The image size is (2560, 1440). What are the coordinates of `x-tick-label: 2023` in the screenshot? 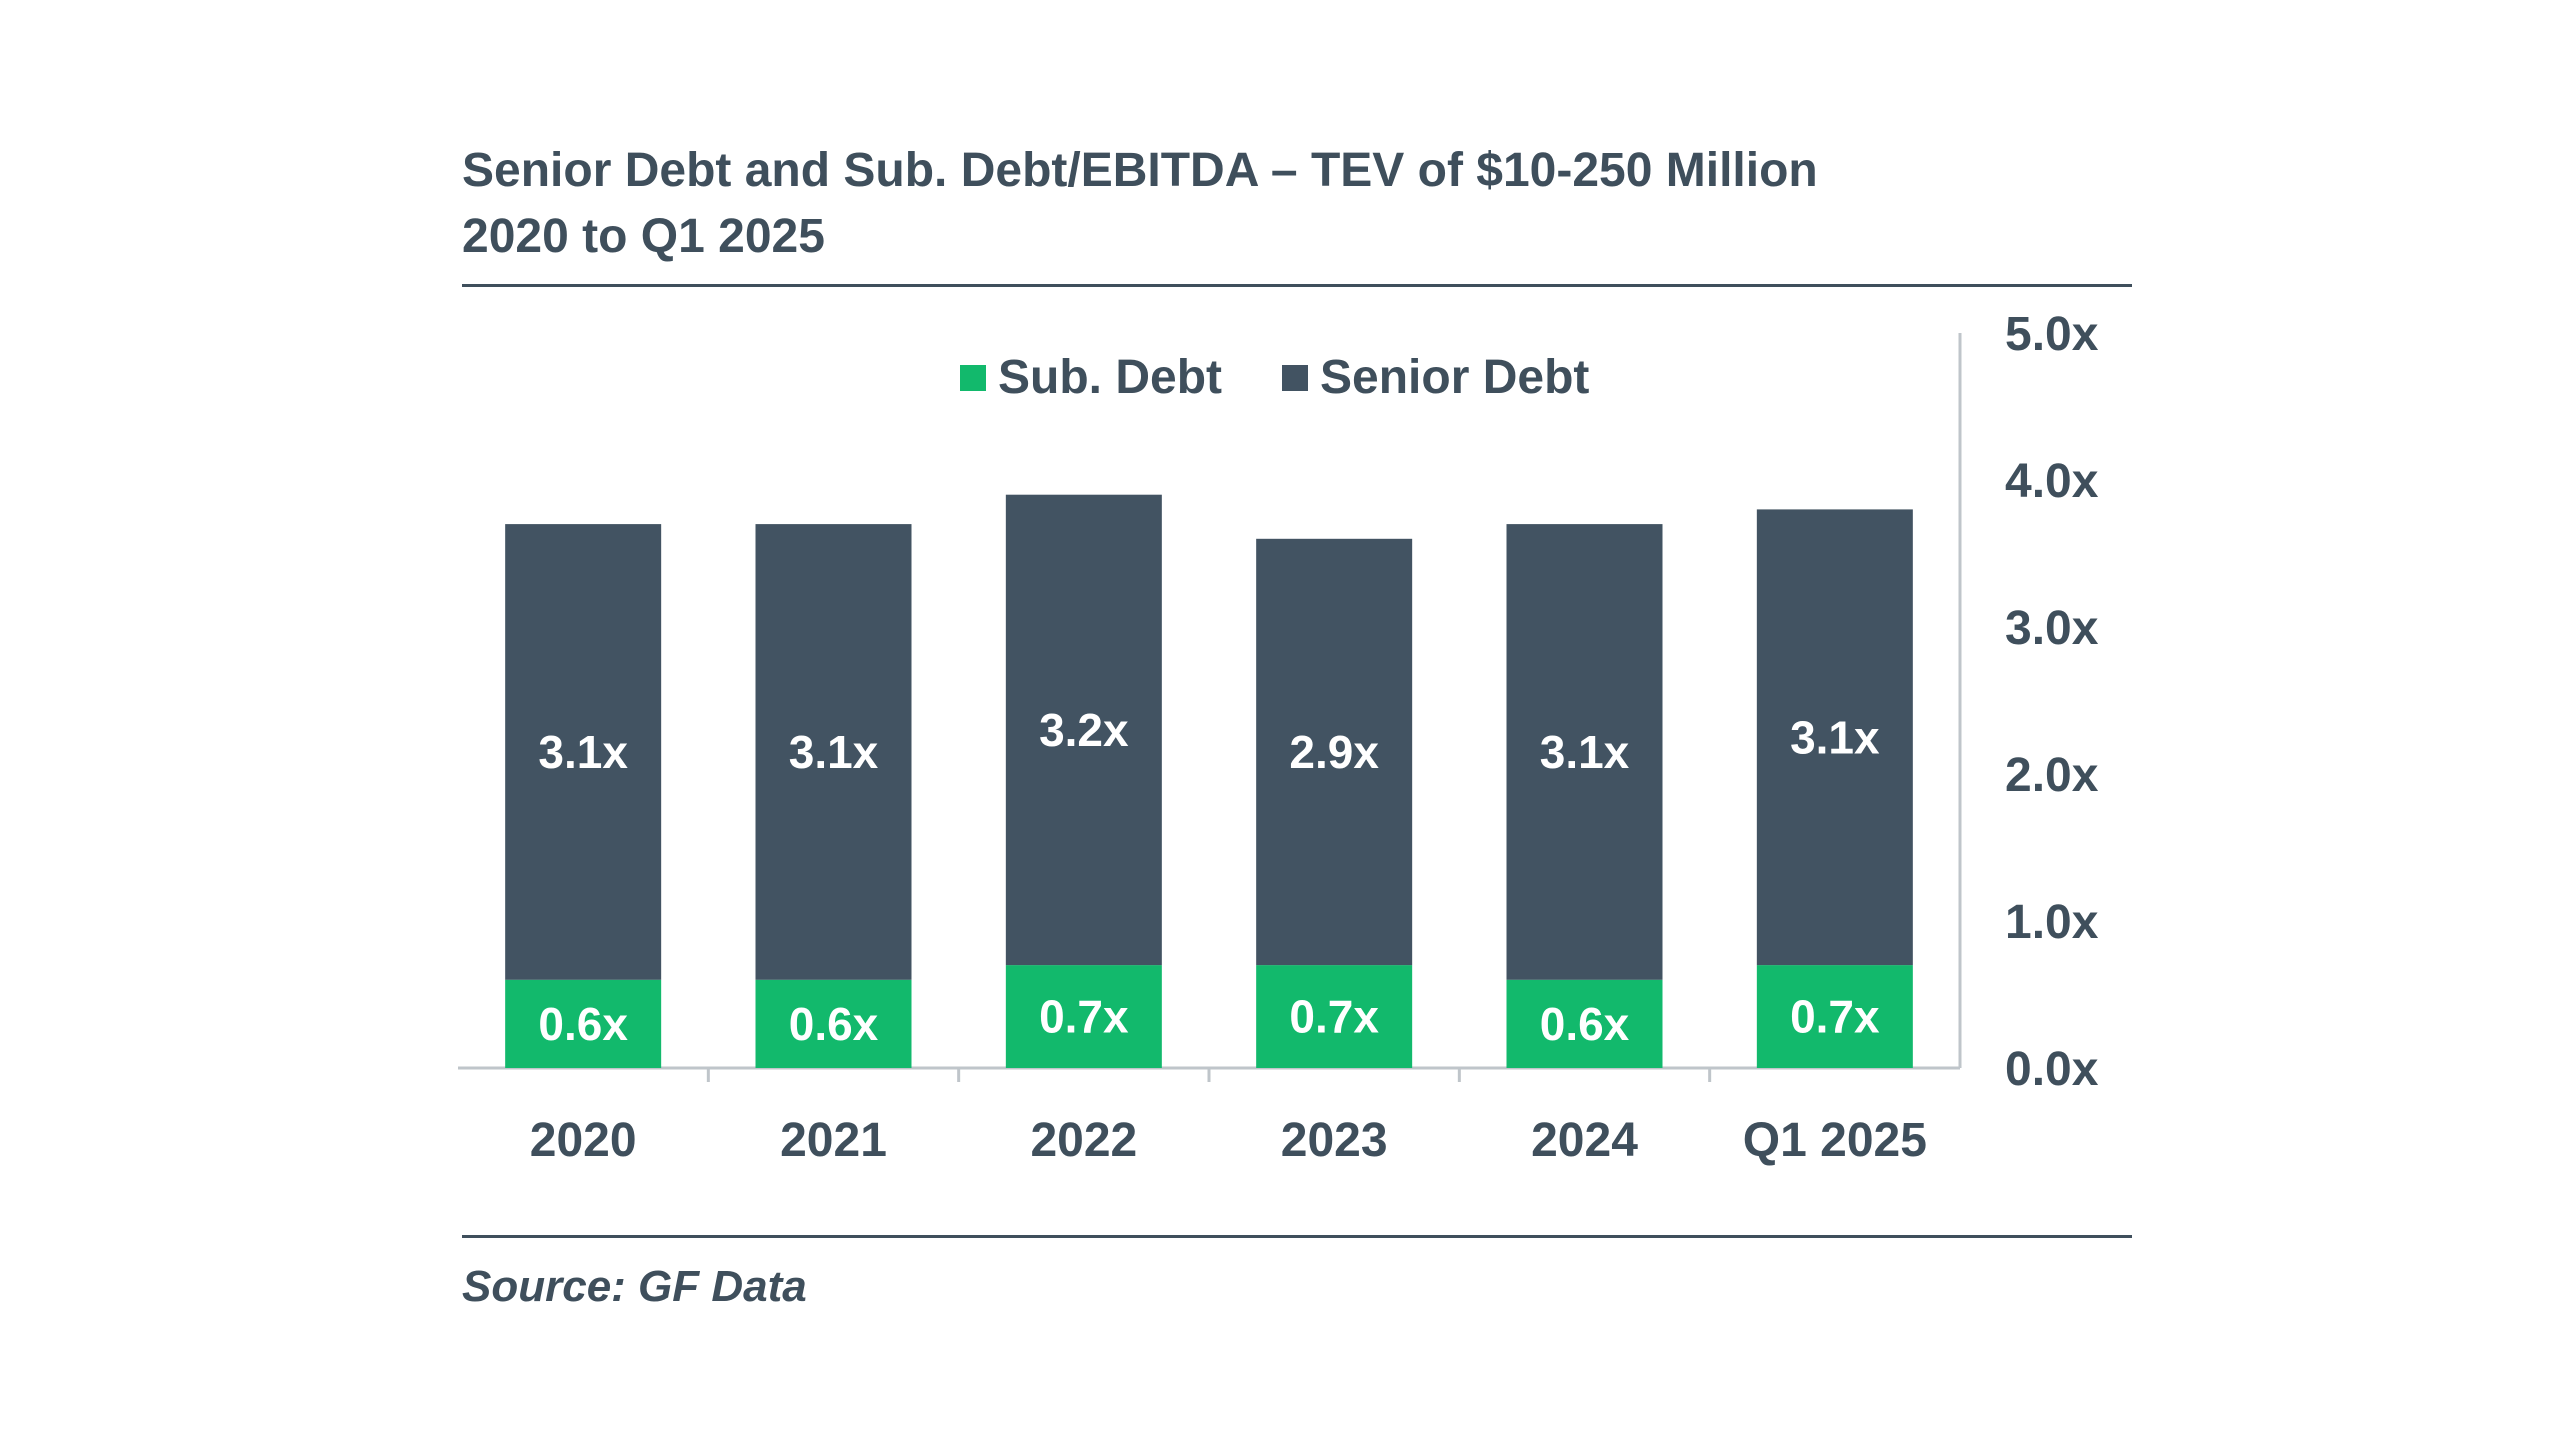 It's located at (1334, 1140).